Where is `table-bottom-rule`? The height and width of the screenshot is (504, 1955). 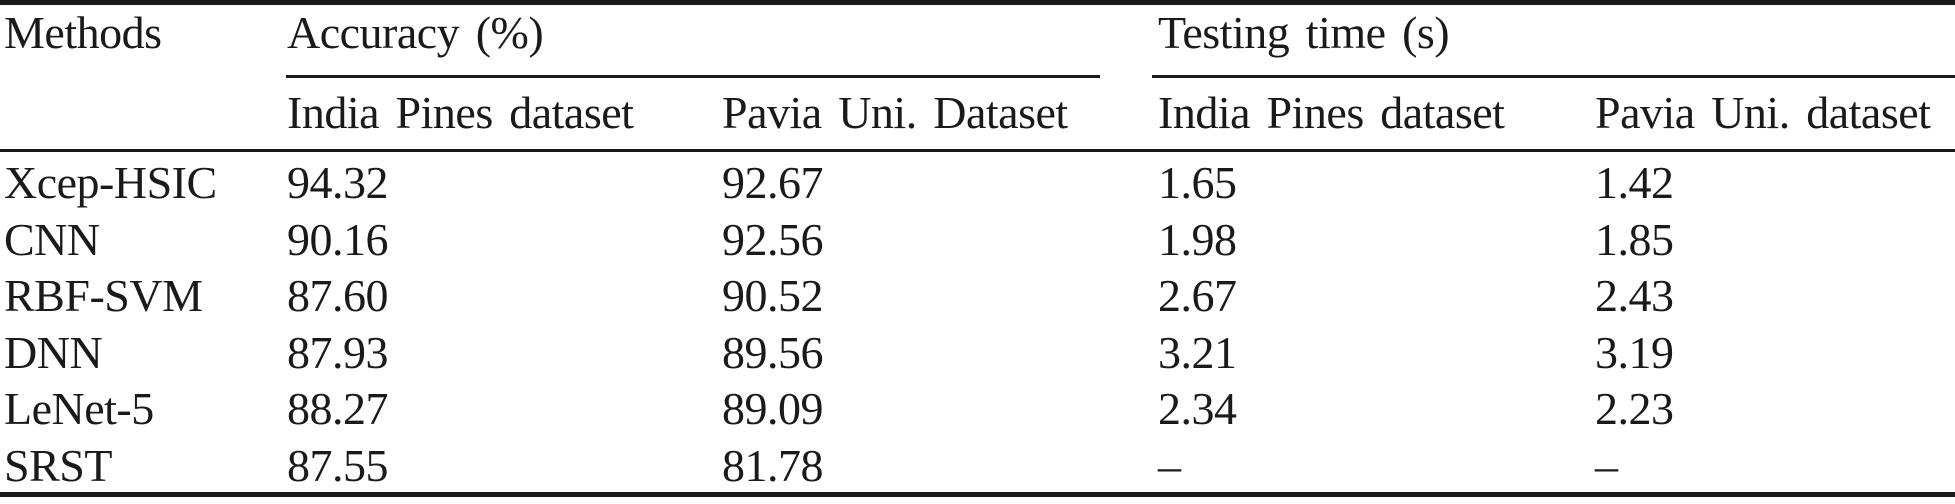
table-bottom-rule is located at coordinates (977, 494).